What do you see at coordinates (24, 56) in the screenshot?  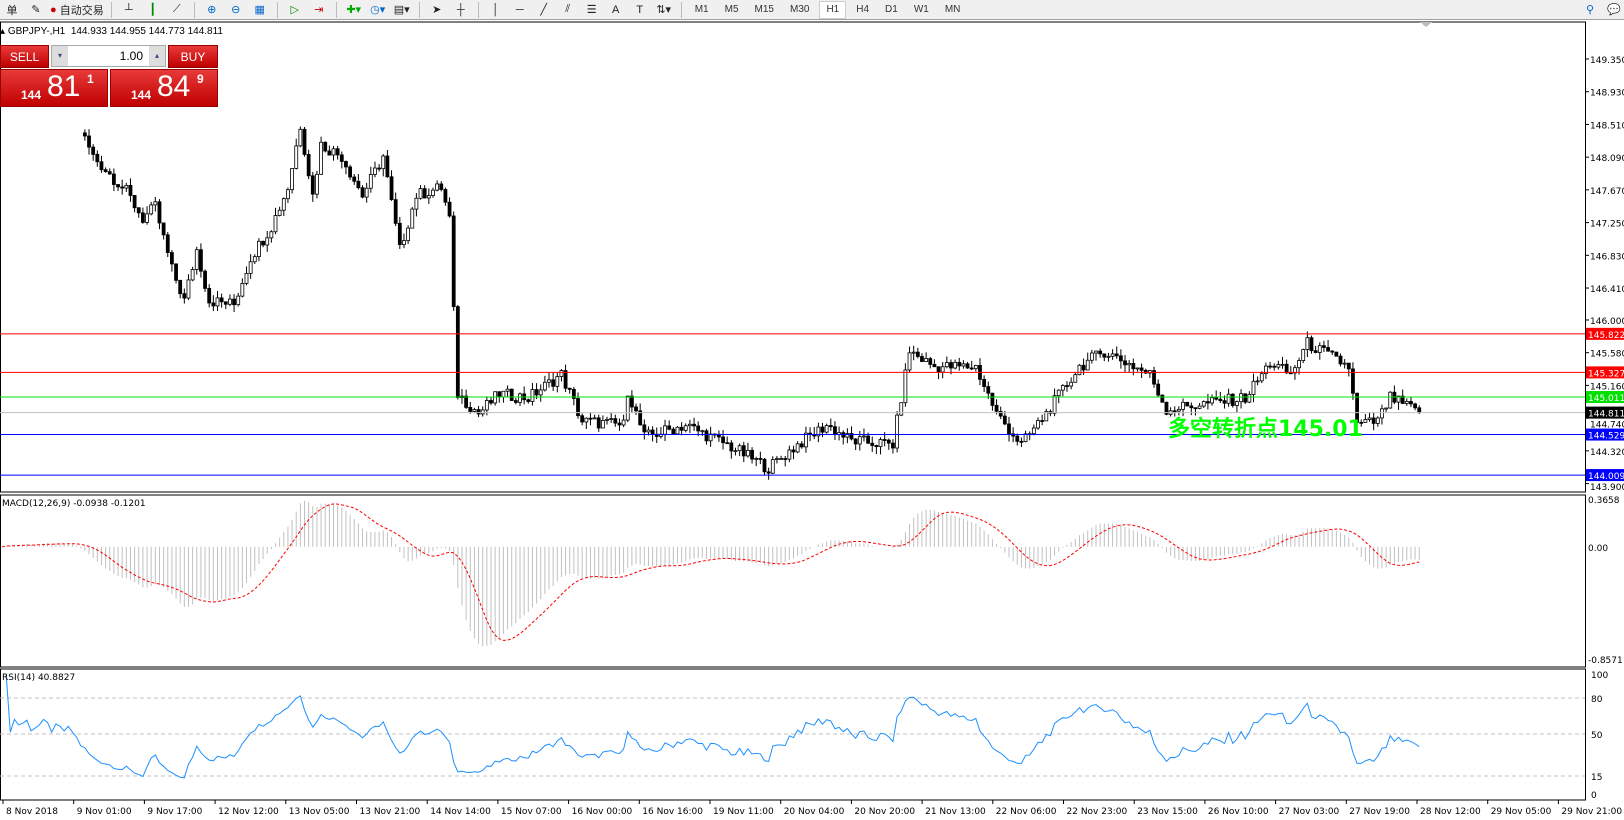 I see `sell-button: SELL` at bounding box center [24, 56].